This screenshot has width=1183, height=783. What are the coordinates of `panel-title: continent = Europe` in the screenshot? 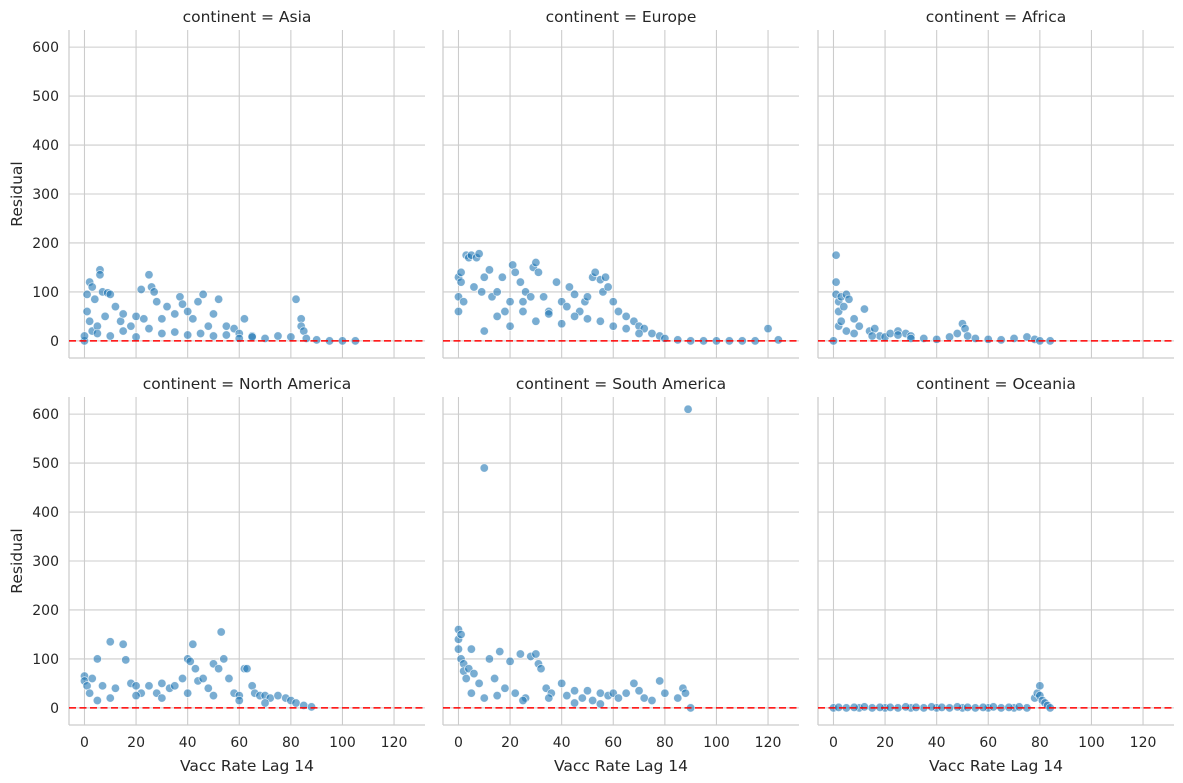 It's located at (621, 17).